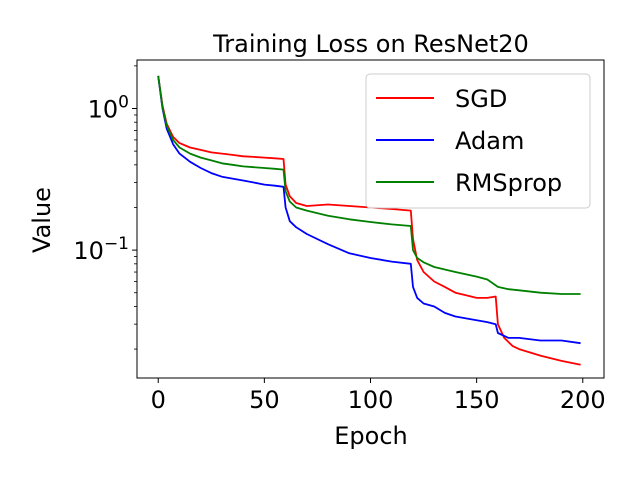 The image size is (640, 480). What do you see at coordinates (370, 44) in the screenshot?
I see `chart-title: Training Loss on ResNet20` at bounding box center [370, 44].